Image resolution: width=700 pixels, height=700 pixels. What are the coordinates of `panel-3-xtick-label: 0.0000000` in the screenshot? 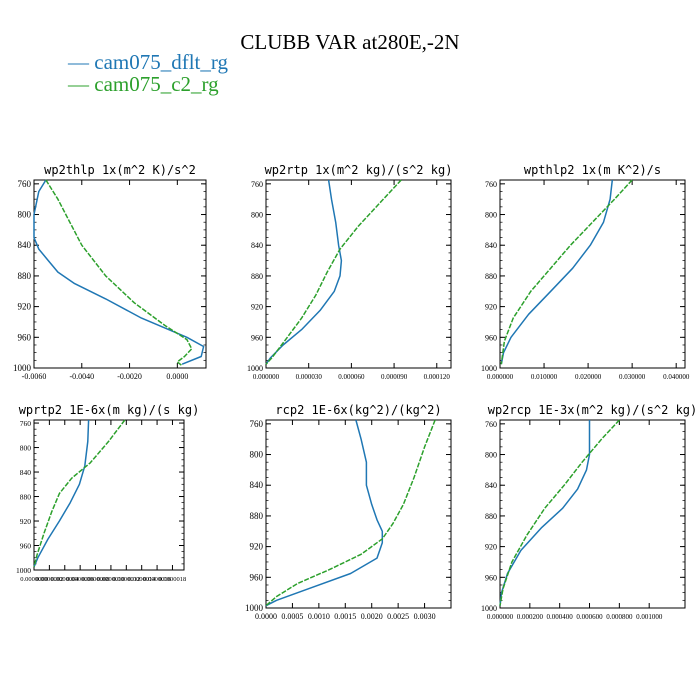 It's located at (34, 579).